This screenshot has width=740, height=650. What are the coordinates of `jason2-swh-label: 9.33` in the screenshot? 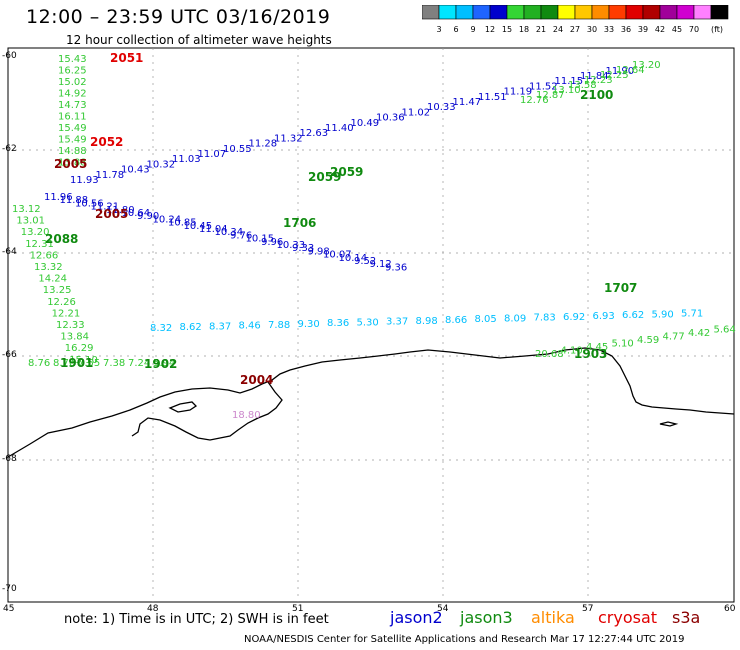 It's located at (303, 248).